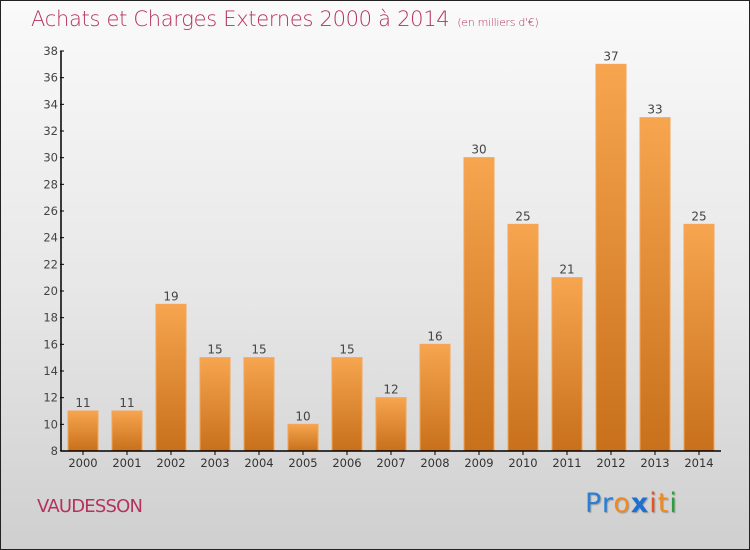 The width and height of the screenshot is (750, 550). I want to click on y-tick-label-20: 20, so click(50, 291).